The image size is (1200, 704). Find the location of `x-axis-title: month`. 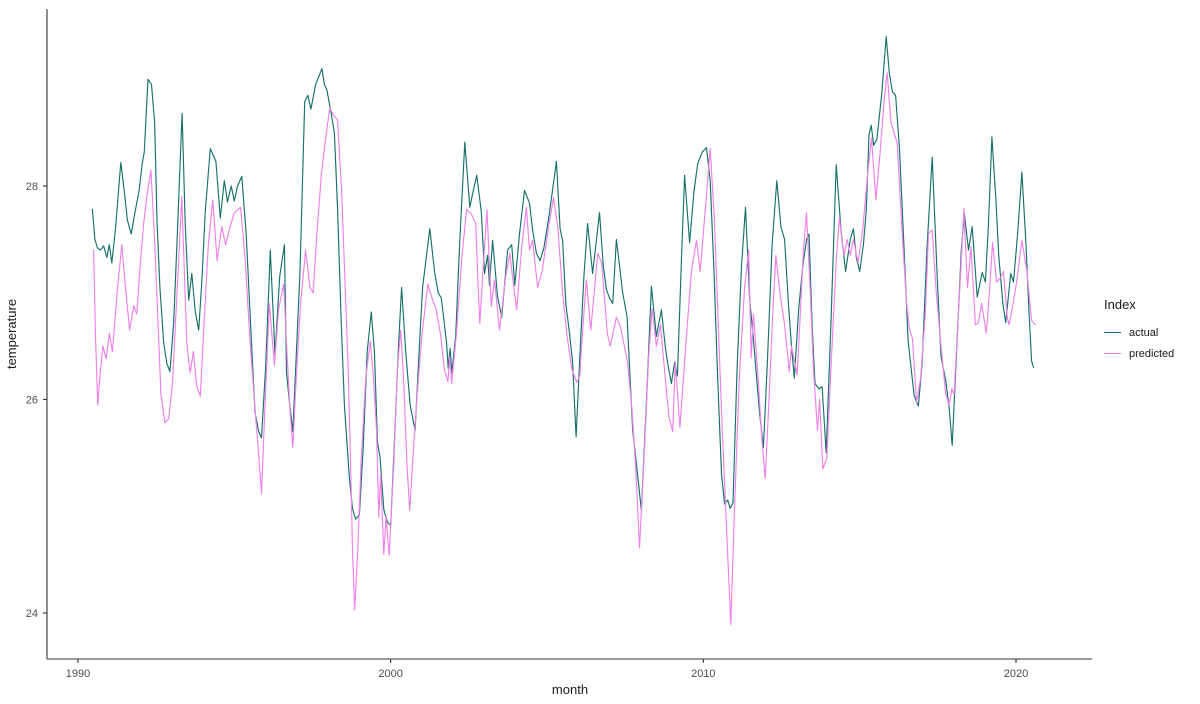

x-axis-title: month is located at coordinates (570, 689).